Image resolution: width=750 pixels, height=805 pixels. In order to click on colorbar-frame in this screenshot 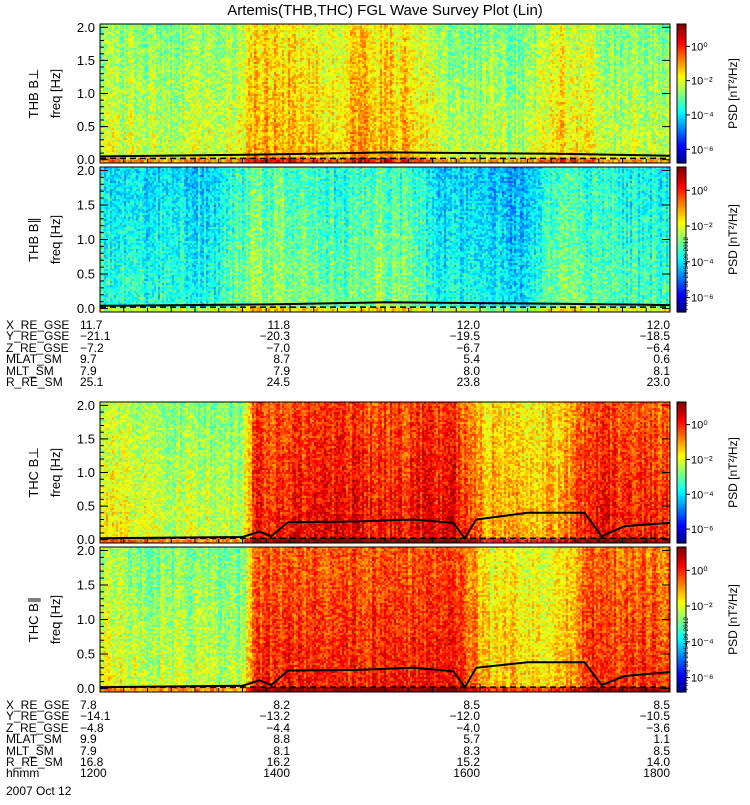, I will do `click(681, 93)`.